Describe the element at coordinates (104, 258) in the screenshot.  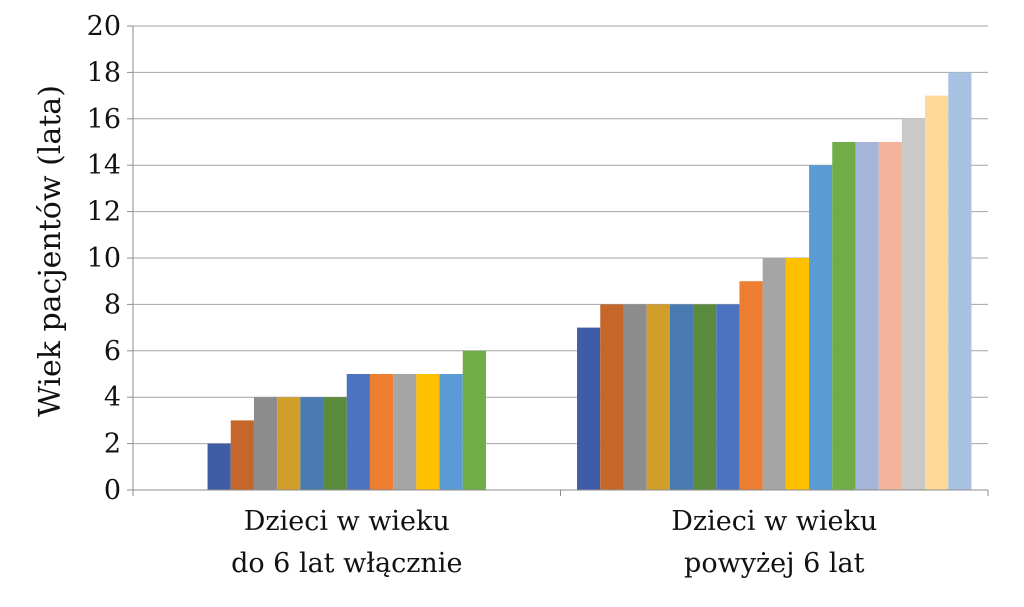
I see `y-tick-label: 10` at that location.